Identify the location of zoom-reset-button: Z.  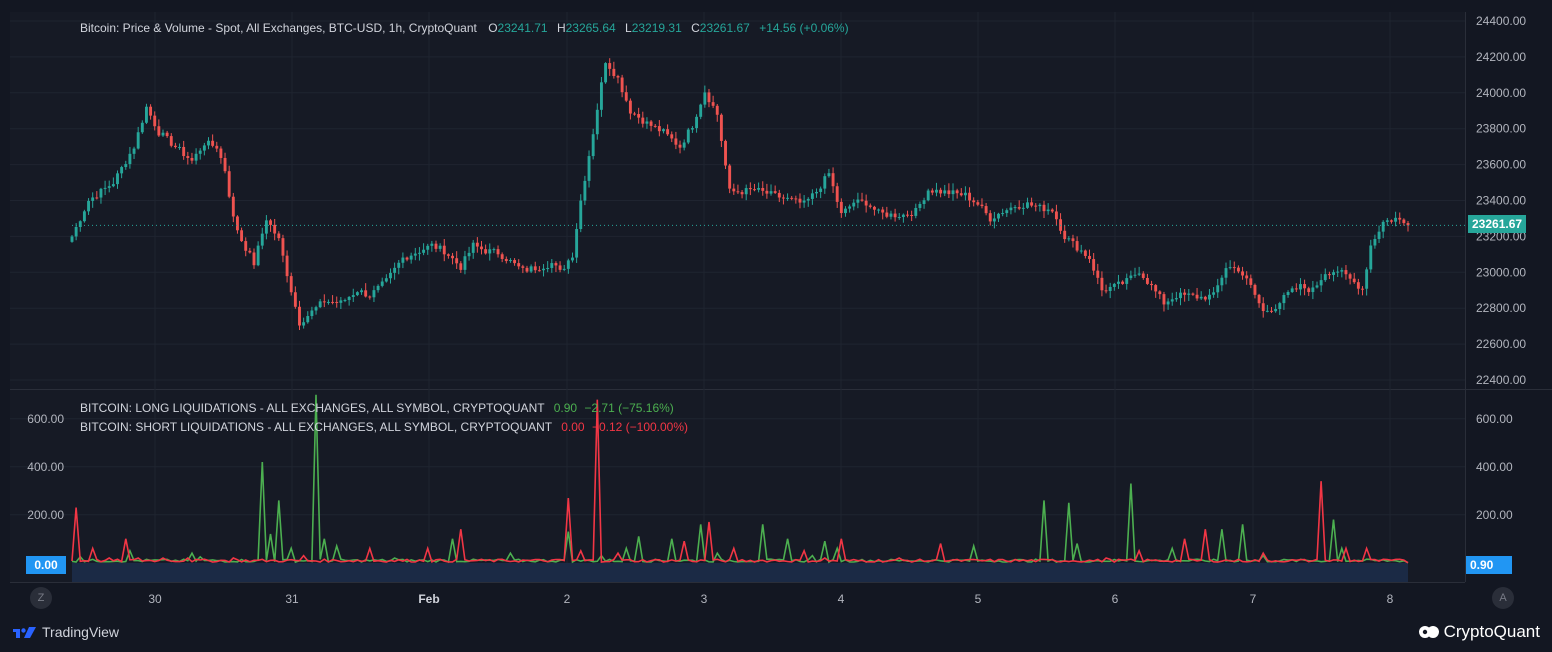
(41, 598).